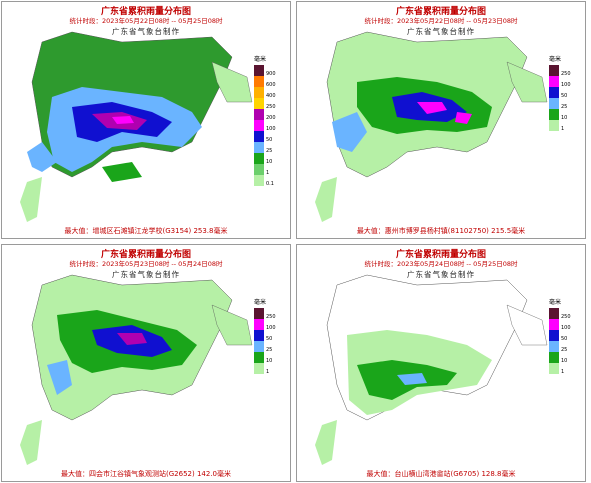 Image resolution: width=591 pixels, height=483 pixels. What do you see at coordinates (271, 96) in the screenshot?
I see `legend-label: 400` at bounding box center [271, 96].